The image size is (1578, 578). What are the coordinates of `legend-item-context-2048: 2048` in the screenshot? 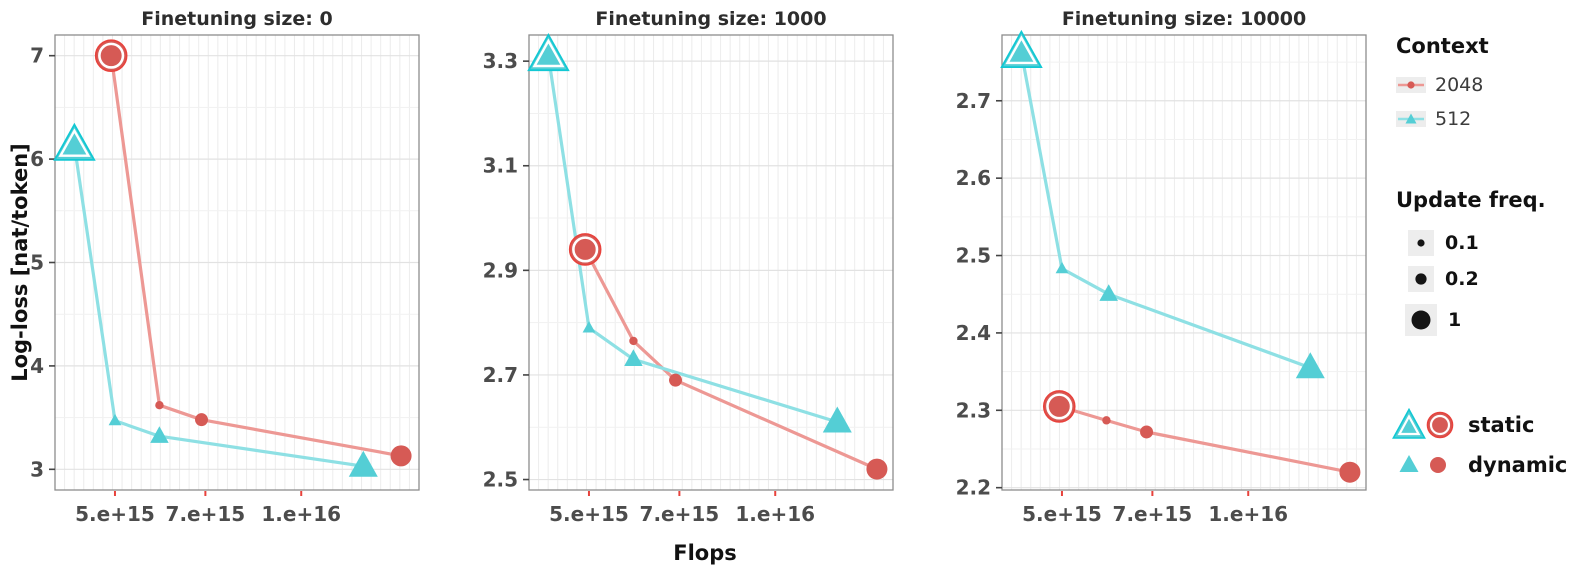 It's located at (1439, 85).